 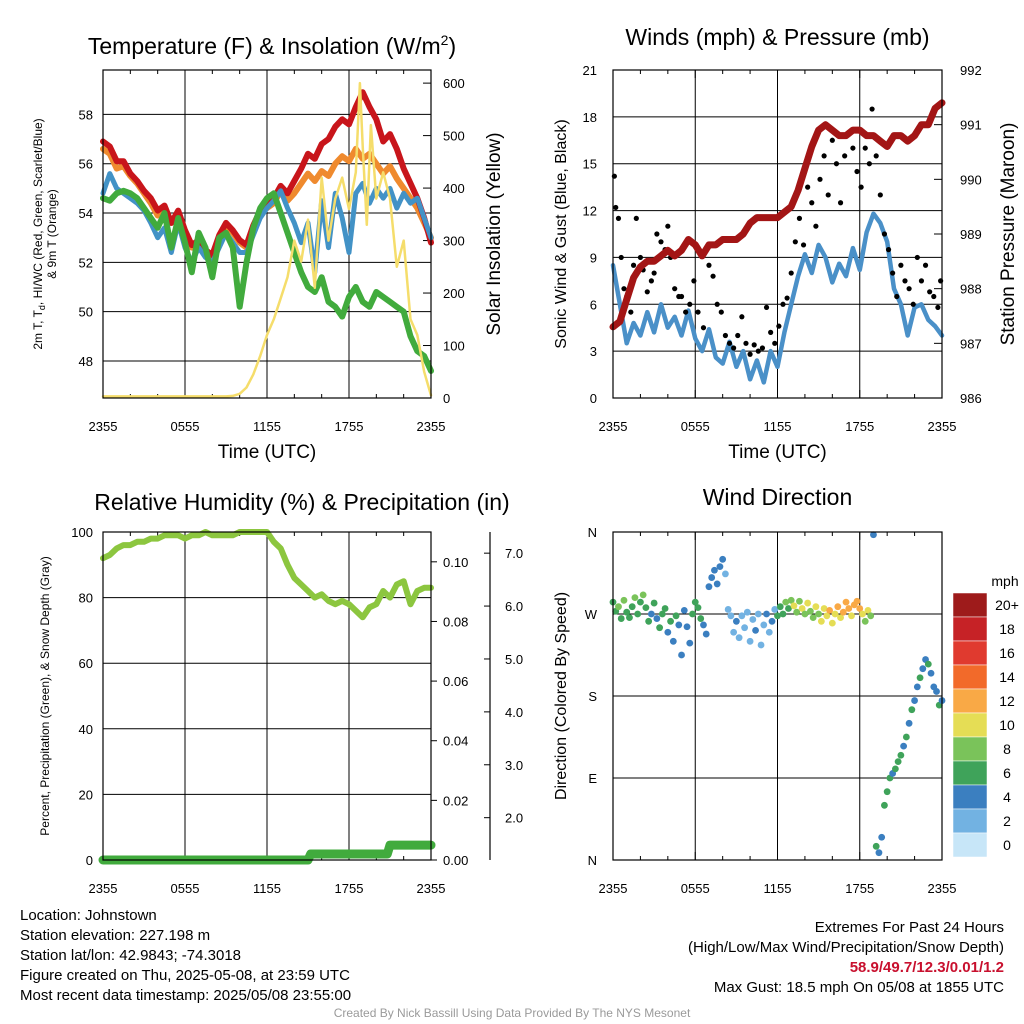 What do you see at coordinates (971, 234) in the screenshot?
I see `y2-tick-label: 989` at bounding box center [971, 234].